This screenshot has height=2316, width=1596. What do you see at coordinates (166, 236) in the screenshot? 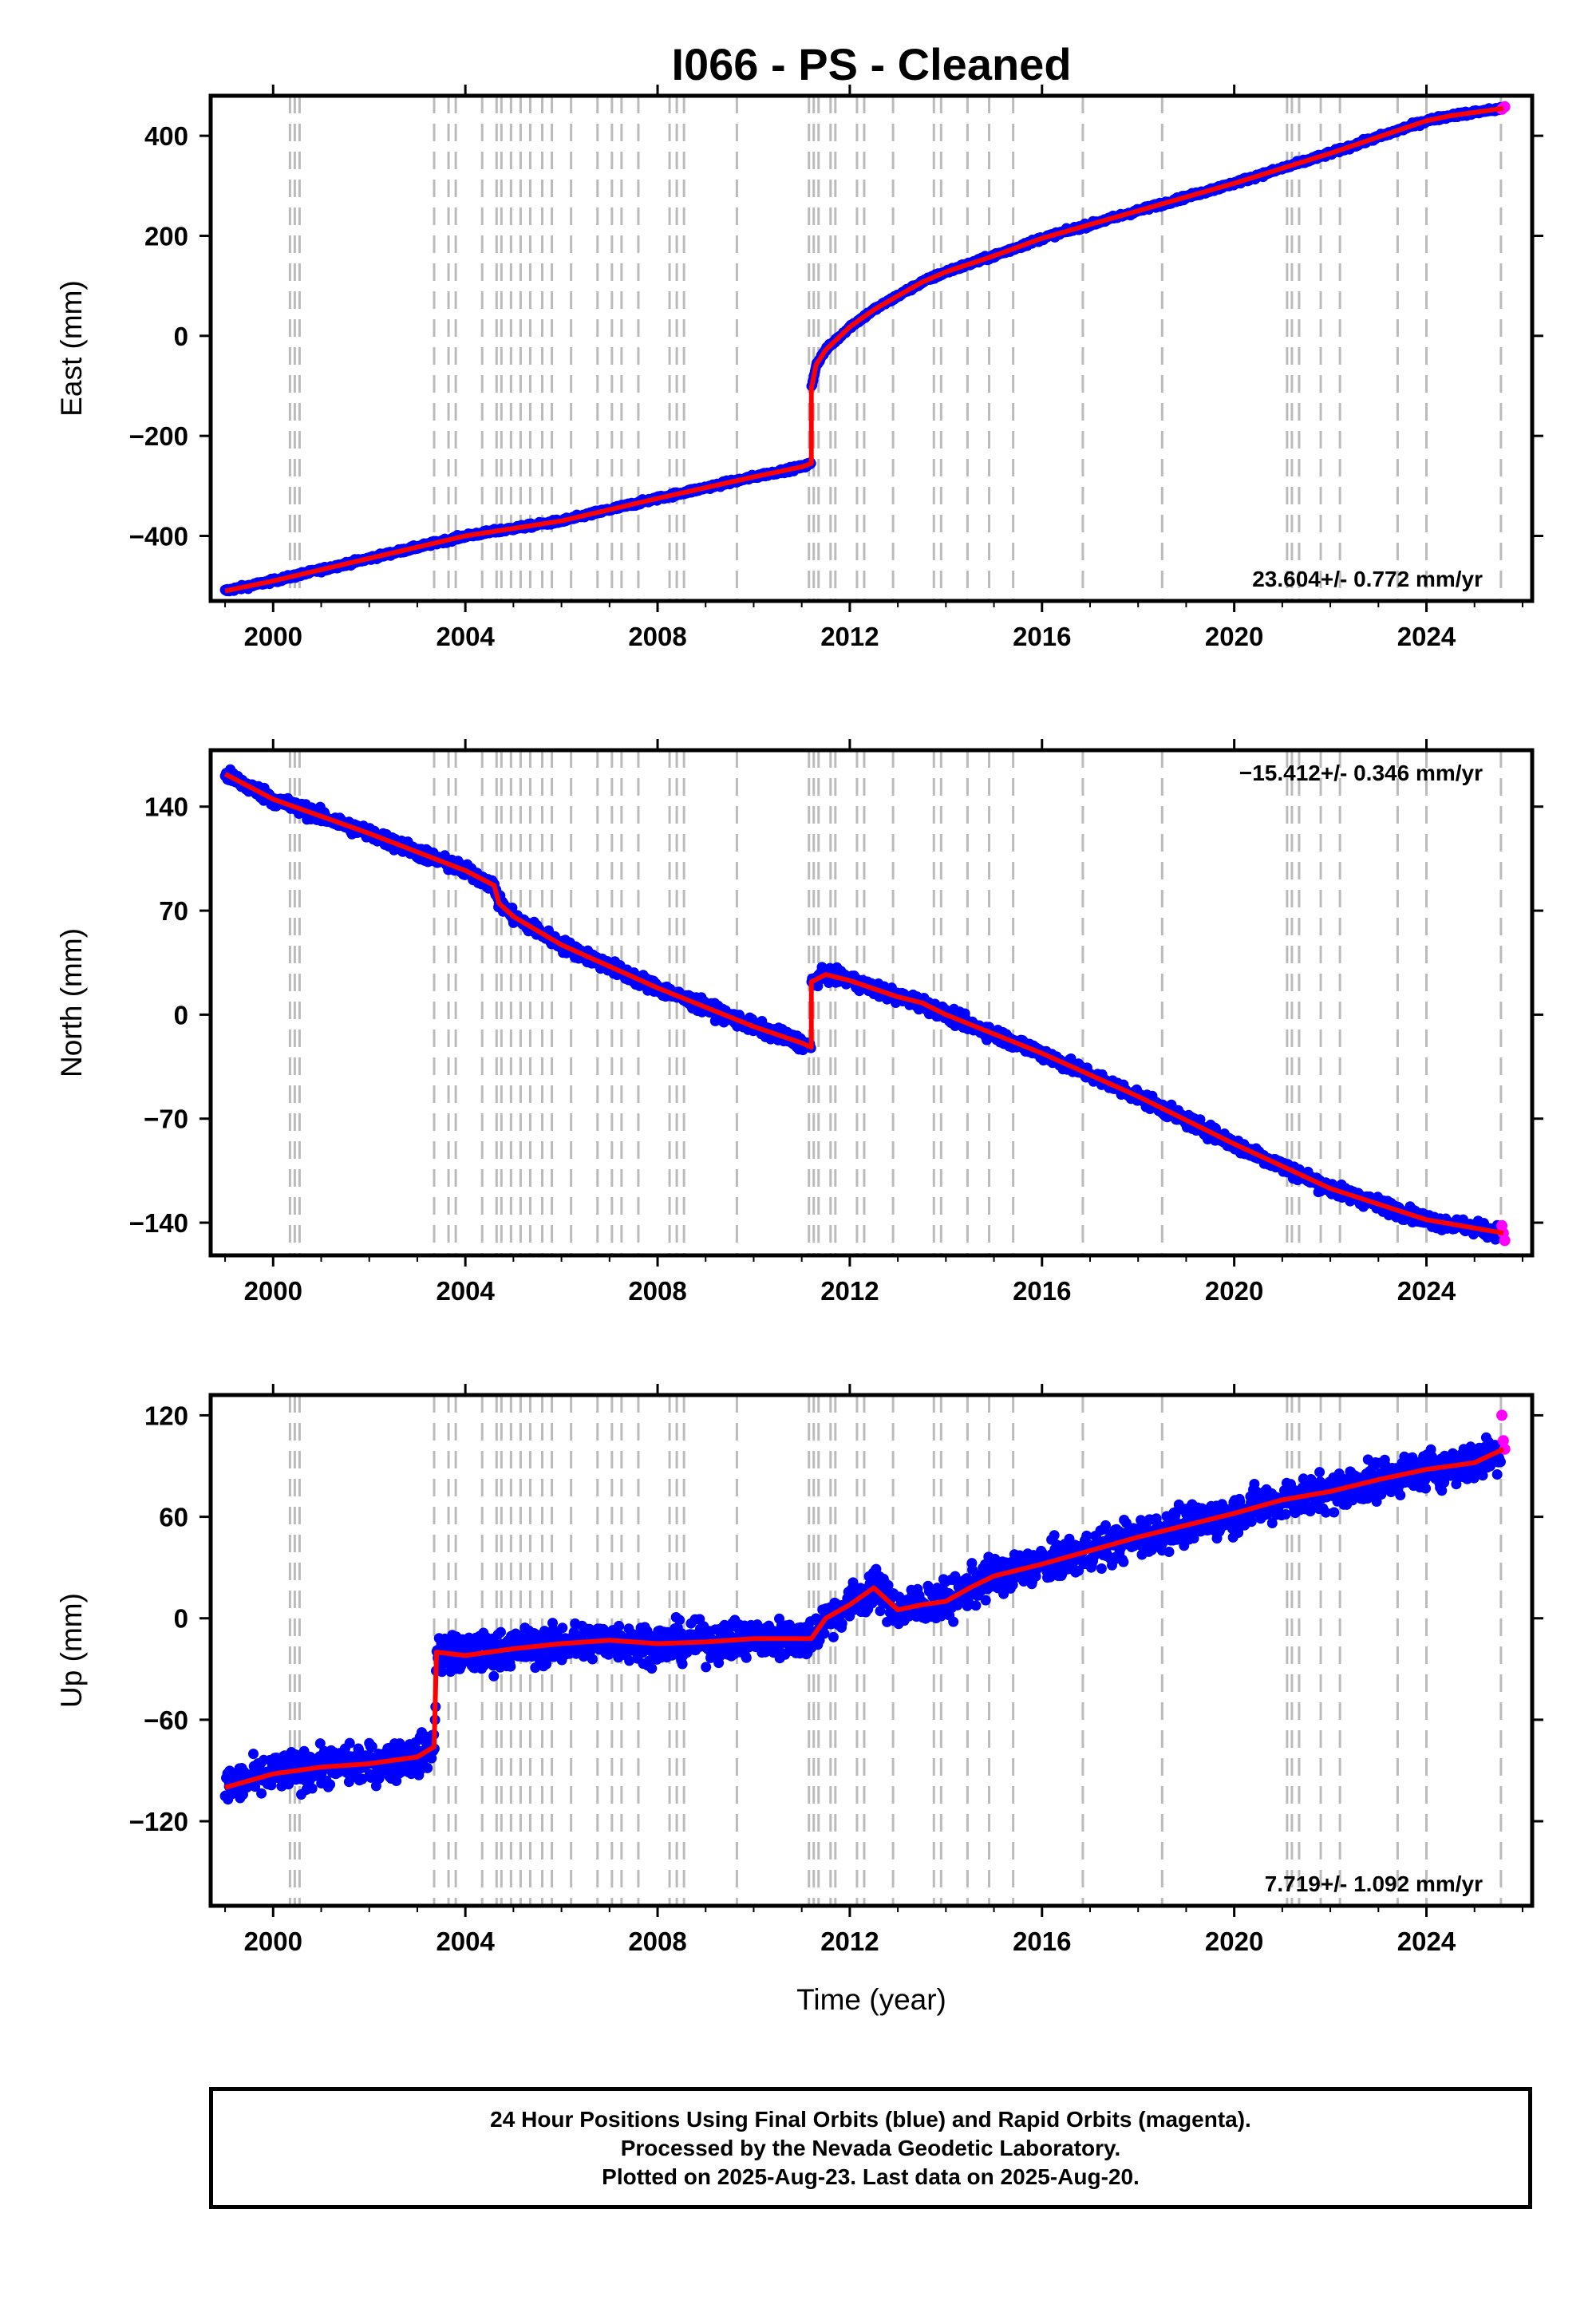
I see `y-tick-label: 200` at bounding box center [166, 236].